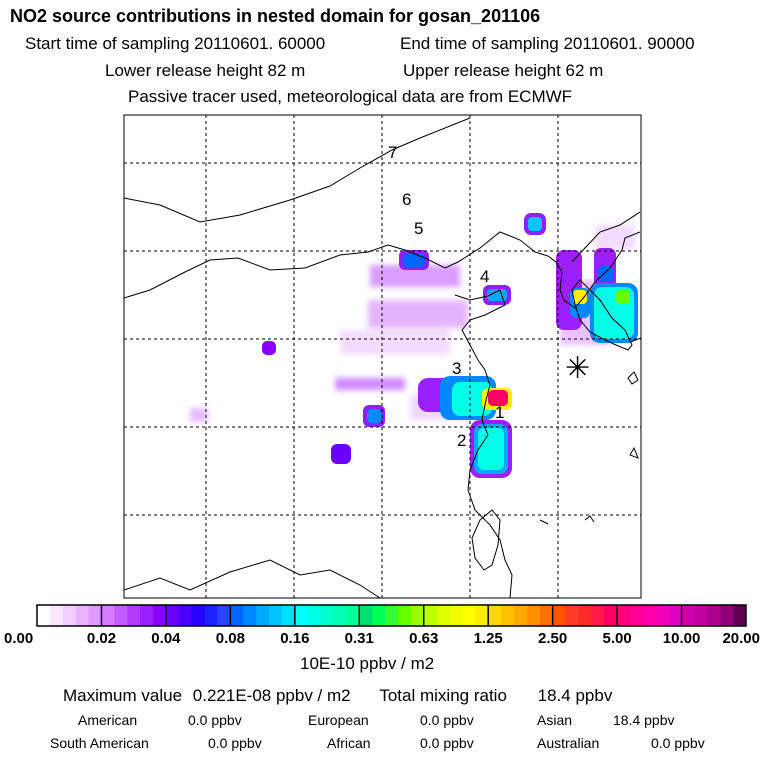 This screenshot has height=768, width=768. I want to click on source-label-4: 4, so click(484, 276).